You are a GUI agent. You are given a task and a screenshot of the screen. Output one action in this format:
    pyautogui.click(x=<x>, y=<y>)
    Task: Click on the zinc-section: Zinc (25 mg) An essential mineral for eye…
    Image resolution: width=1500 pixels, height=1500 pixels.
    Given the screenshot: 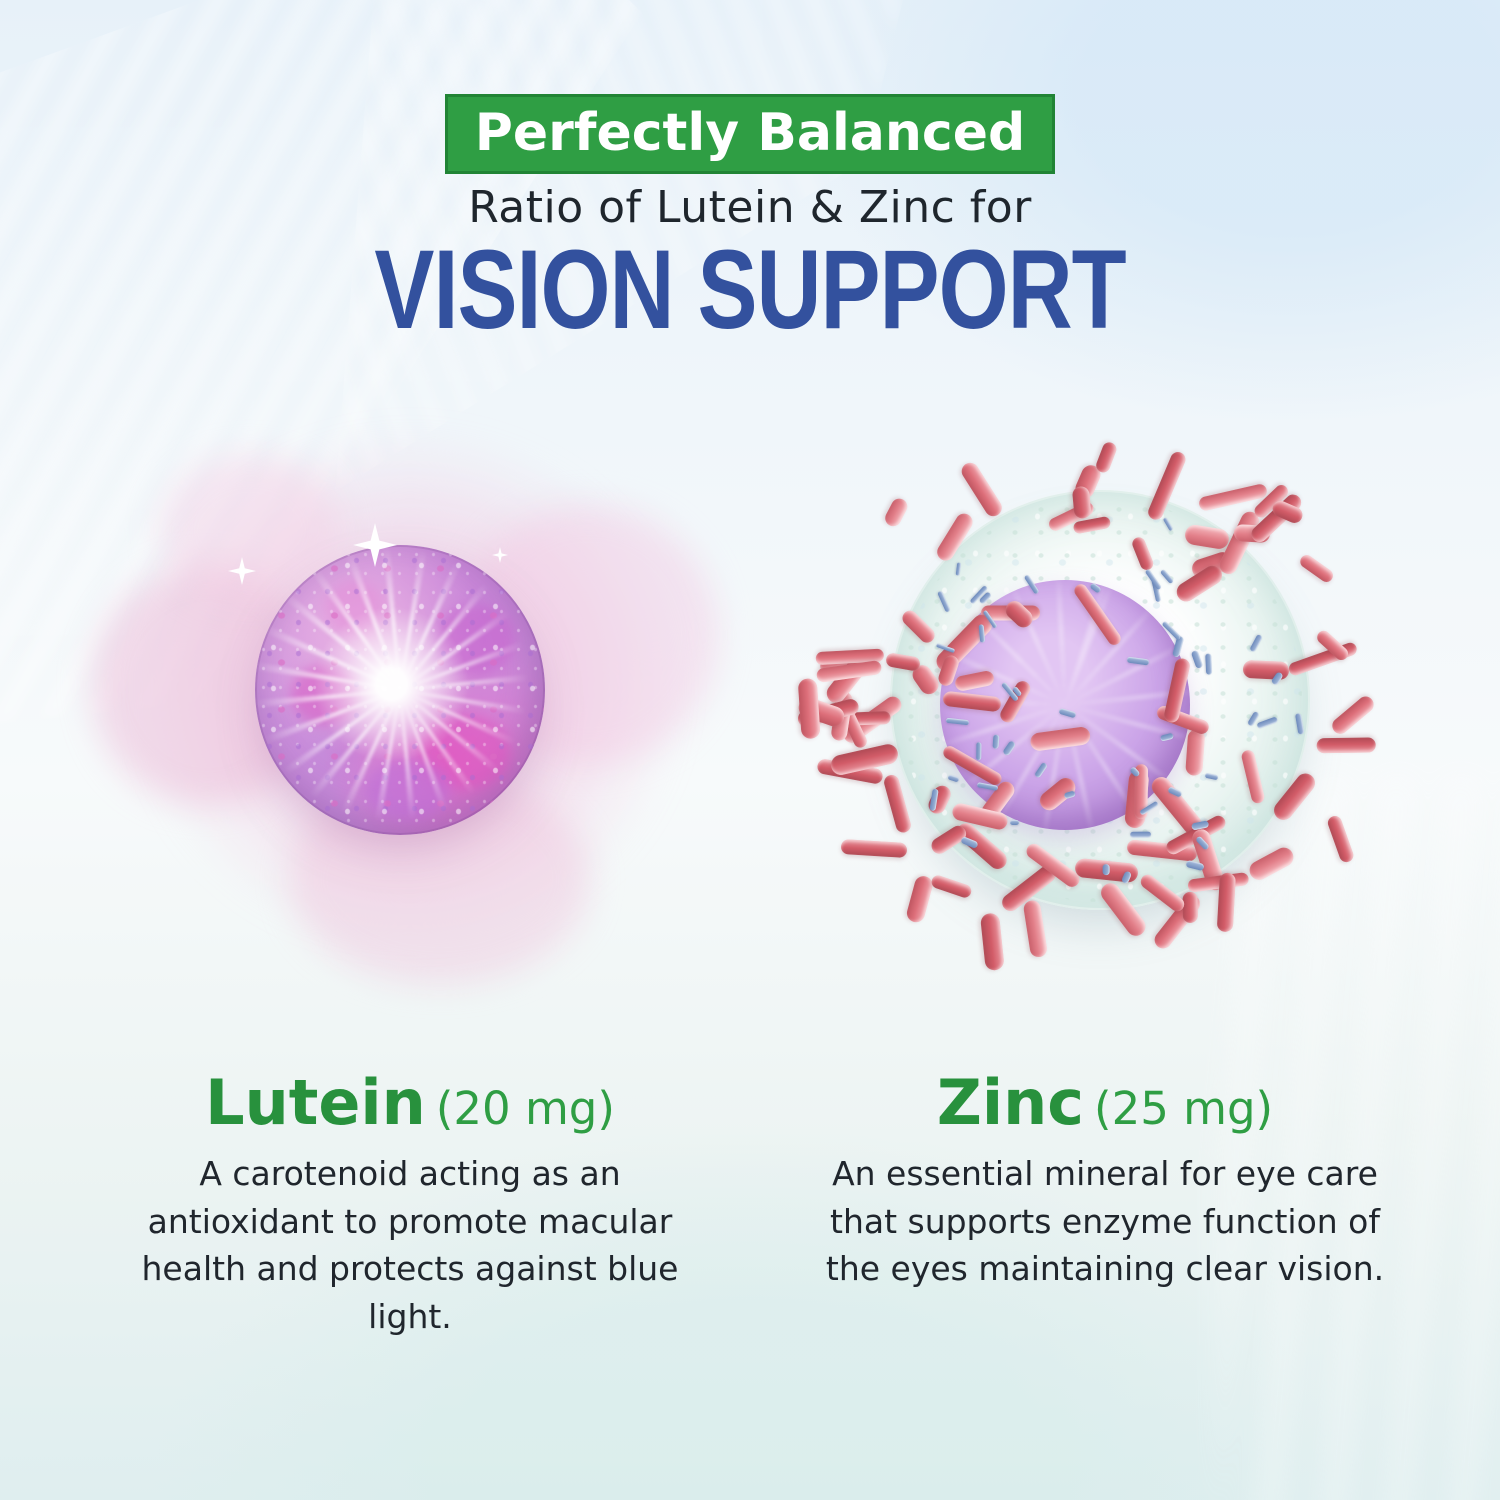 What is the action you would take?
    pyautogui.click(x=1105, y=1182)
    